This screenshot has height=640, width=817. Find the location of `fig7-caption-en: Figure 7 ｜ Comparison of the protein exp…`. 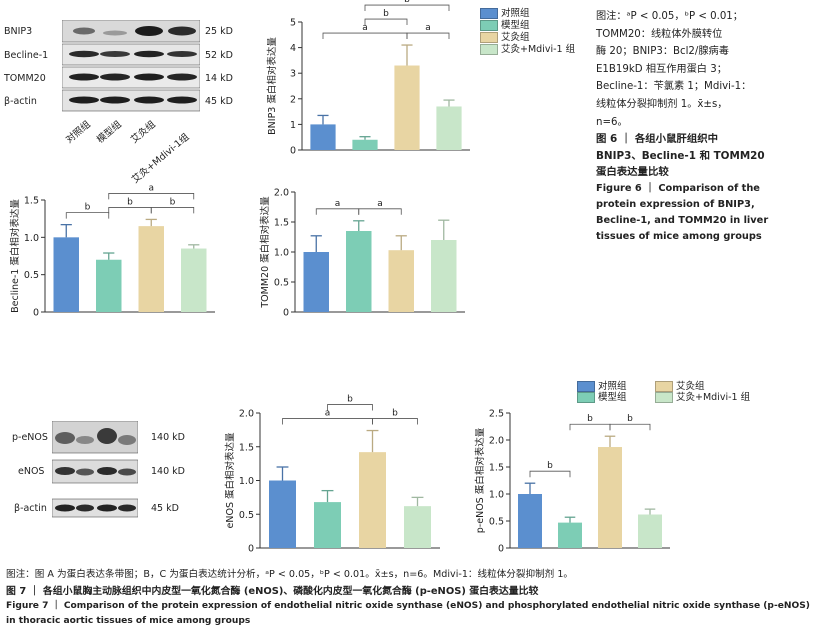

fig7-caption-en: Figure 7 ｜ Comparison of the protein exp… is located at coordinates (408, 614).